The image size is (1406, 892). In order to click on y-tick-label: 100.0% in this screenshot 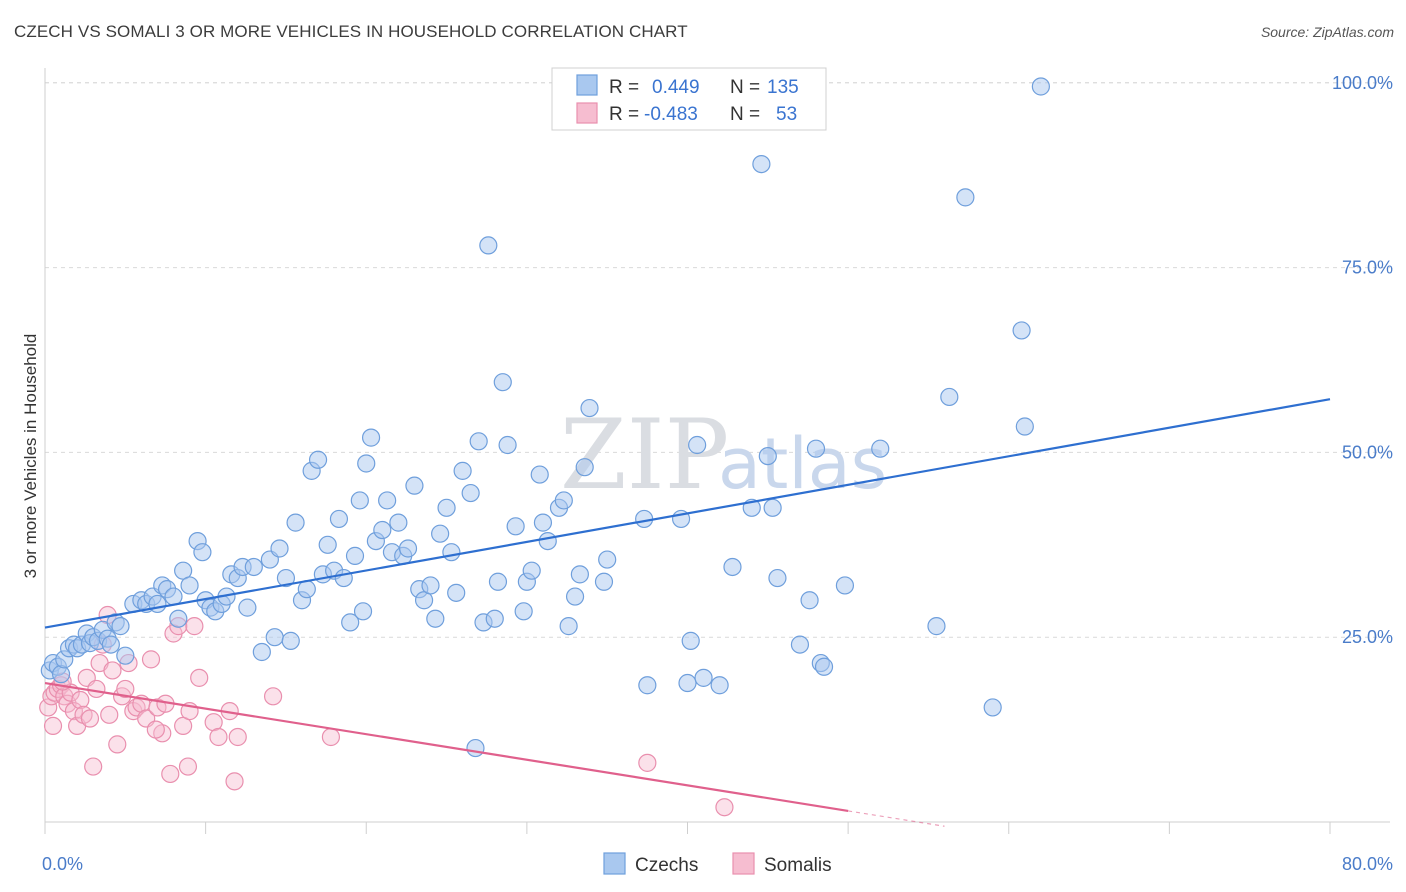, I will do `click(1362, 83)`.